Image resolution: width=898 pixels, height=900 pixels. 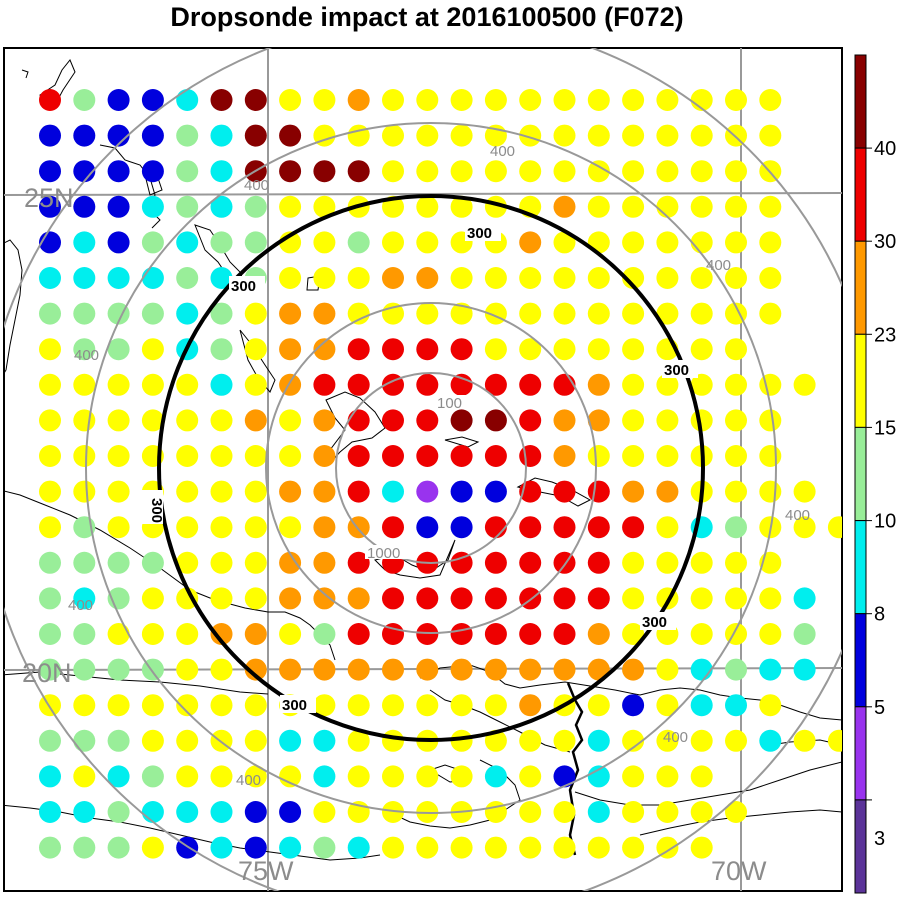 I want to click on colorbar-label: 30, so click(x=885, y=242).